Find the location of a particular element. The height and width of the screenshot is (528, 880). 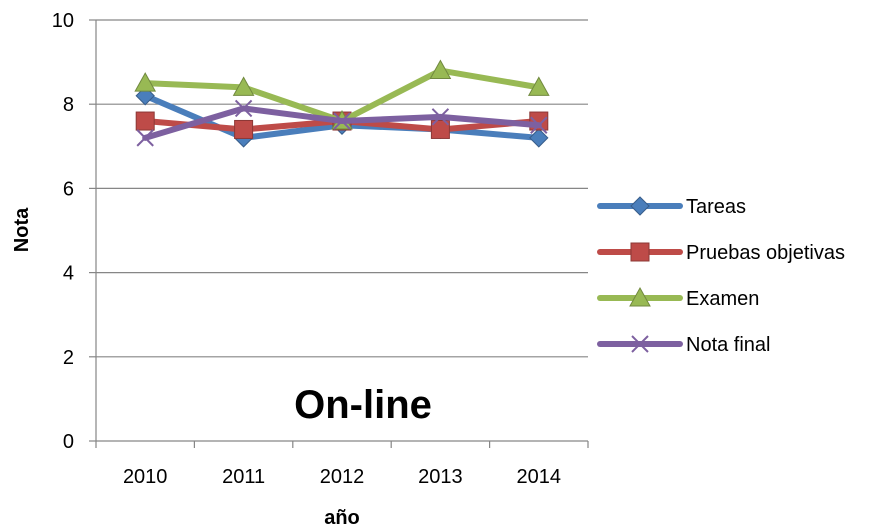

x-tick-label: 2014 is located at coordinates (539, 477).